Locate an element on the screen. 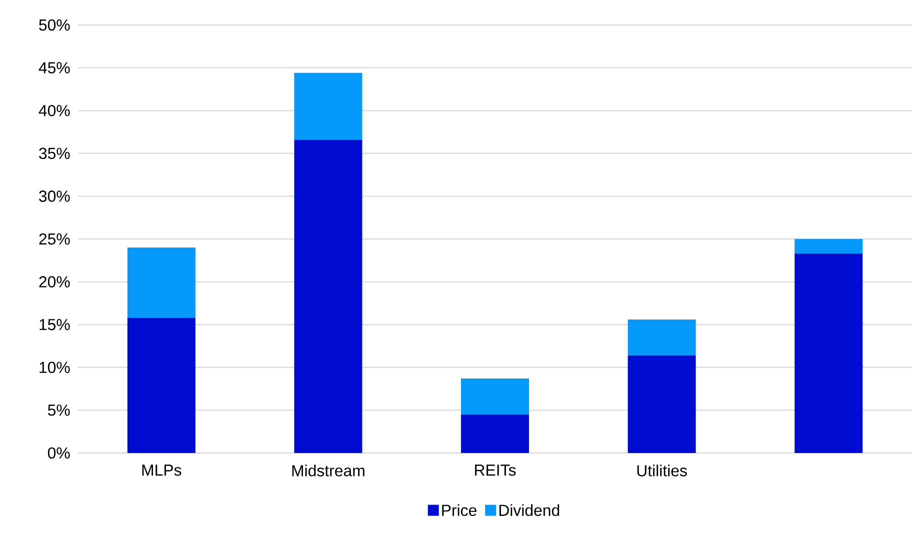  y-tick-label: 0% is located at coordinates (59, 453).